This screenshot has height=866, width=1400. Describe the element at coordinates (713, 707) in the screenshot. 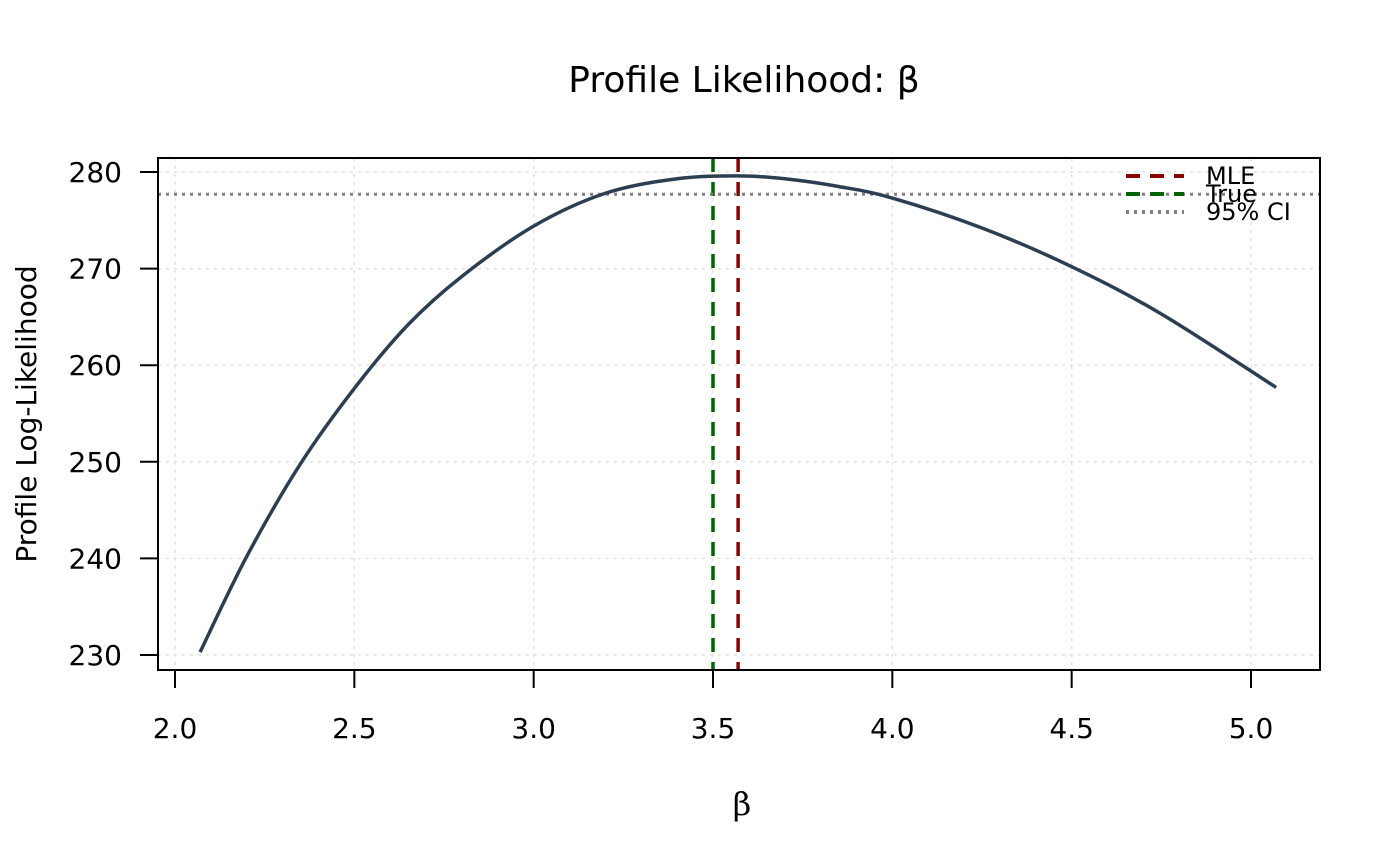

I see `x-axis: 2.0 2.5 3.0 3.5 4.0 4.5 5.0` at that location.